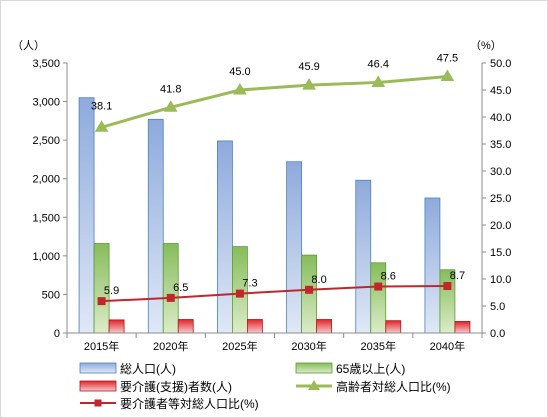 The height and width of the screenshot is (418, 548). Describe the element at coordinates (46, 103) in the screenshot. I see `left-tick-label: 3,000` at that location.